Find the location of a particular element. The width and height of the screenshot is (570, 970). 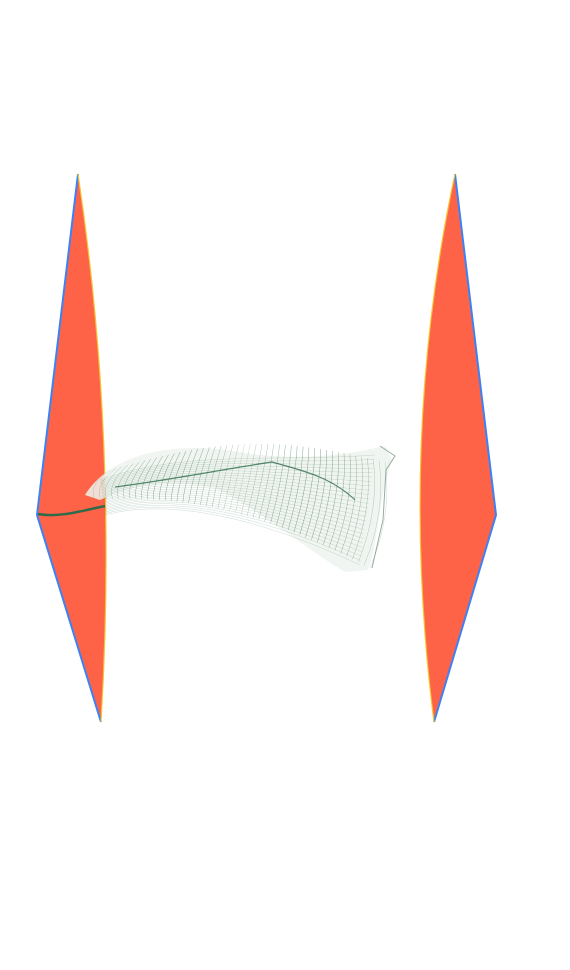

ribbon-fold-line is located at coordinates (235, 481).